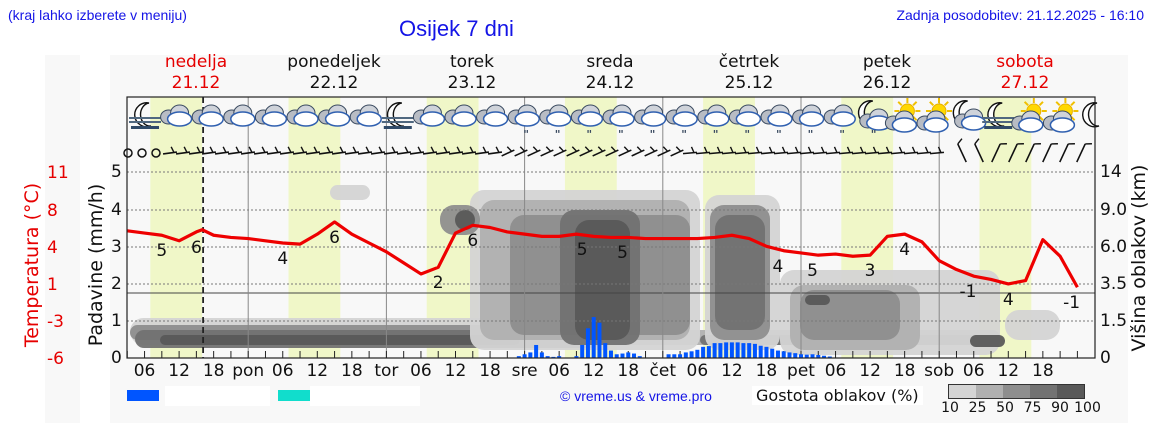  I want to click on temp-tick: -6, so click(55, 359).